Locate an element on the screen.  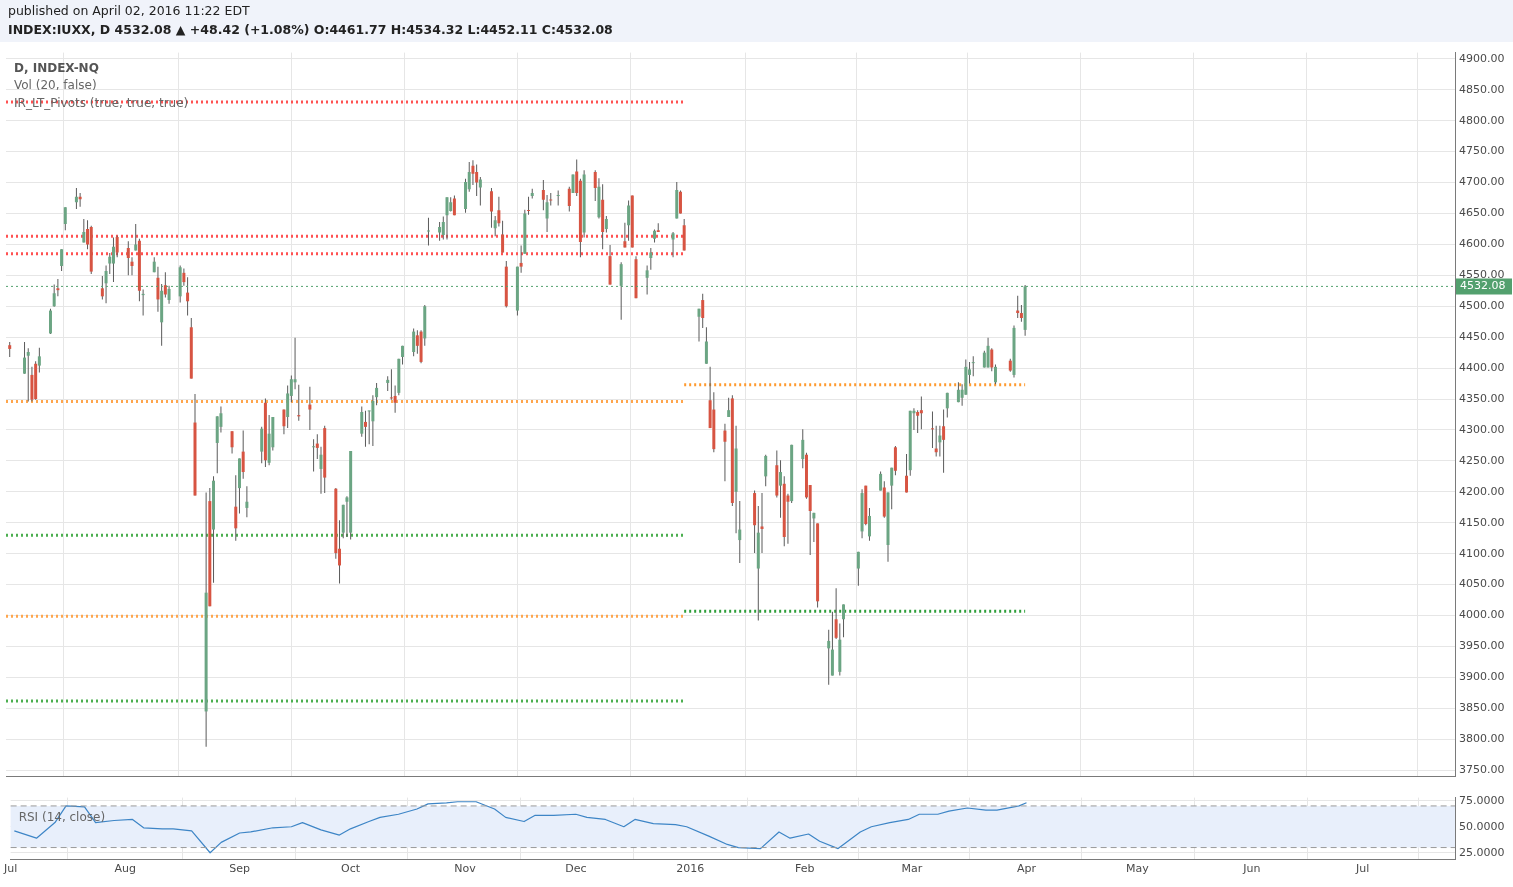
y-tick-label: 4100.00 is located at coordinates (1482, 553).